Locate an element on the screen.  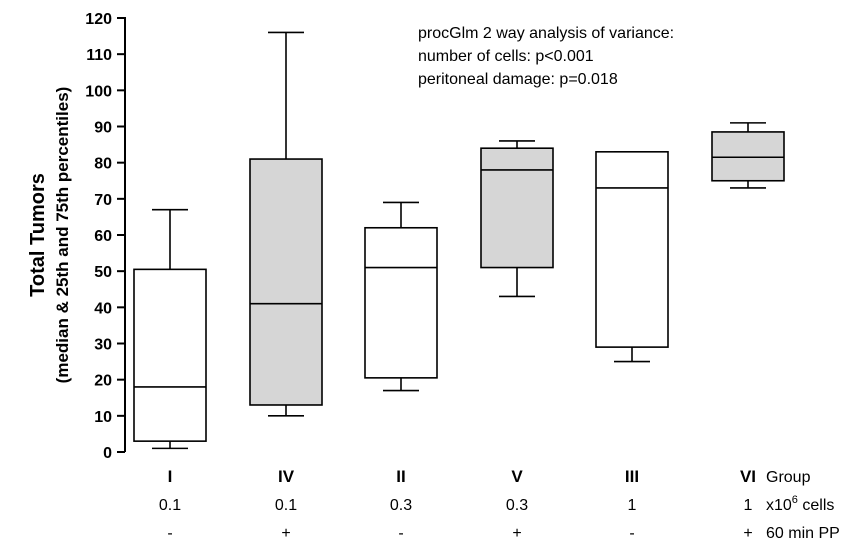
cells-row-label: x106 cells is located at coordinates (800, 504).